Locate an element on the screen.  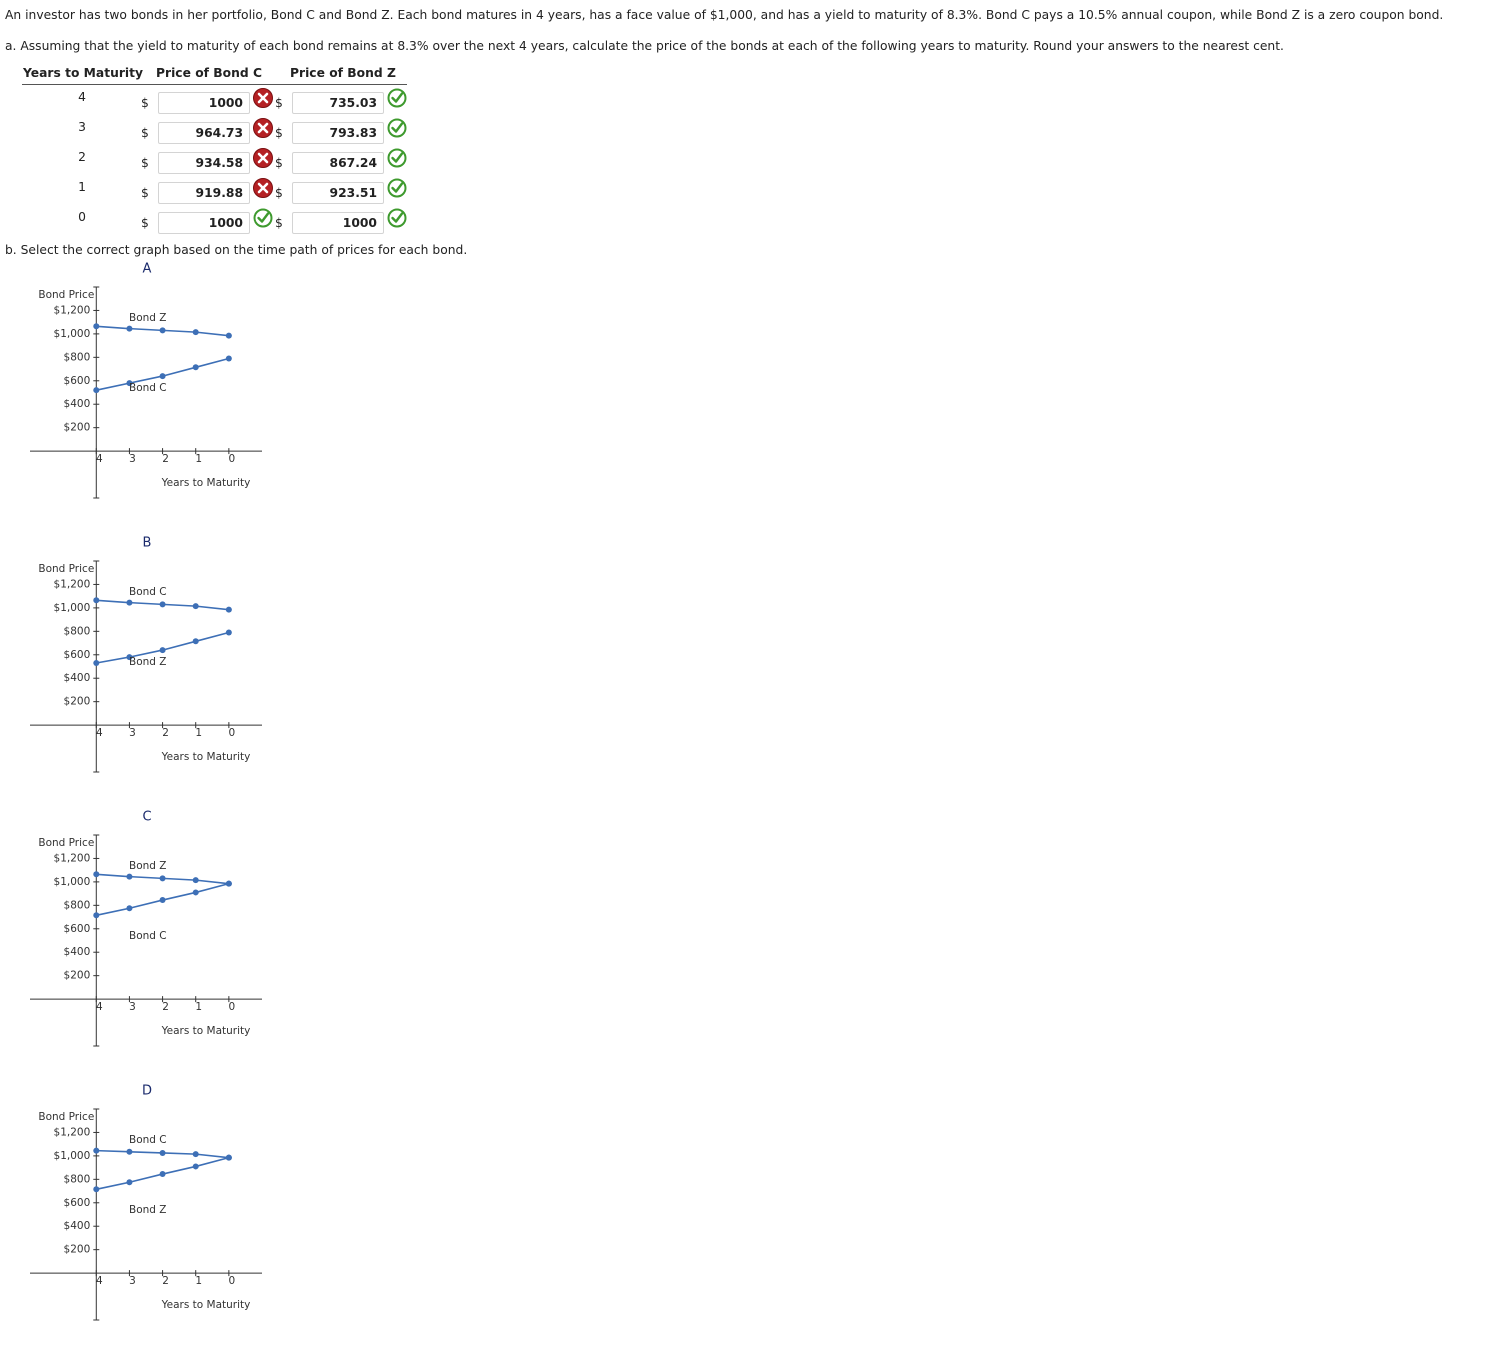
bond-z-input: 923.51 is located at coordinates (338, 193).